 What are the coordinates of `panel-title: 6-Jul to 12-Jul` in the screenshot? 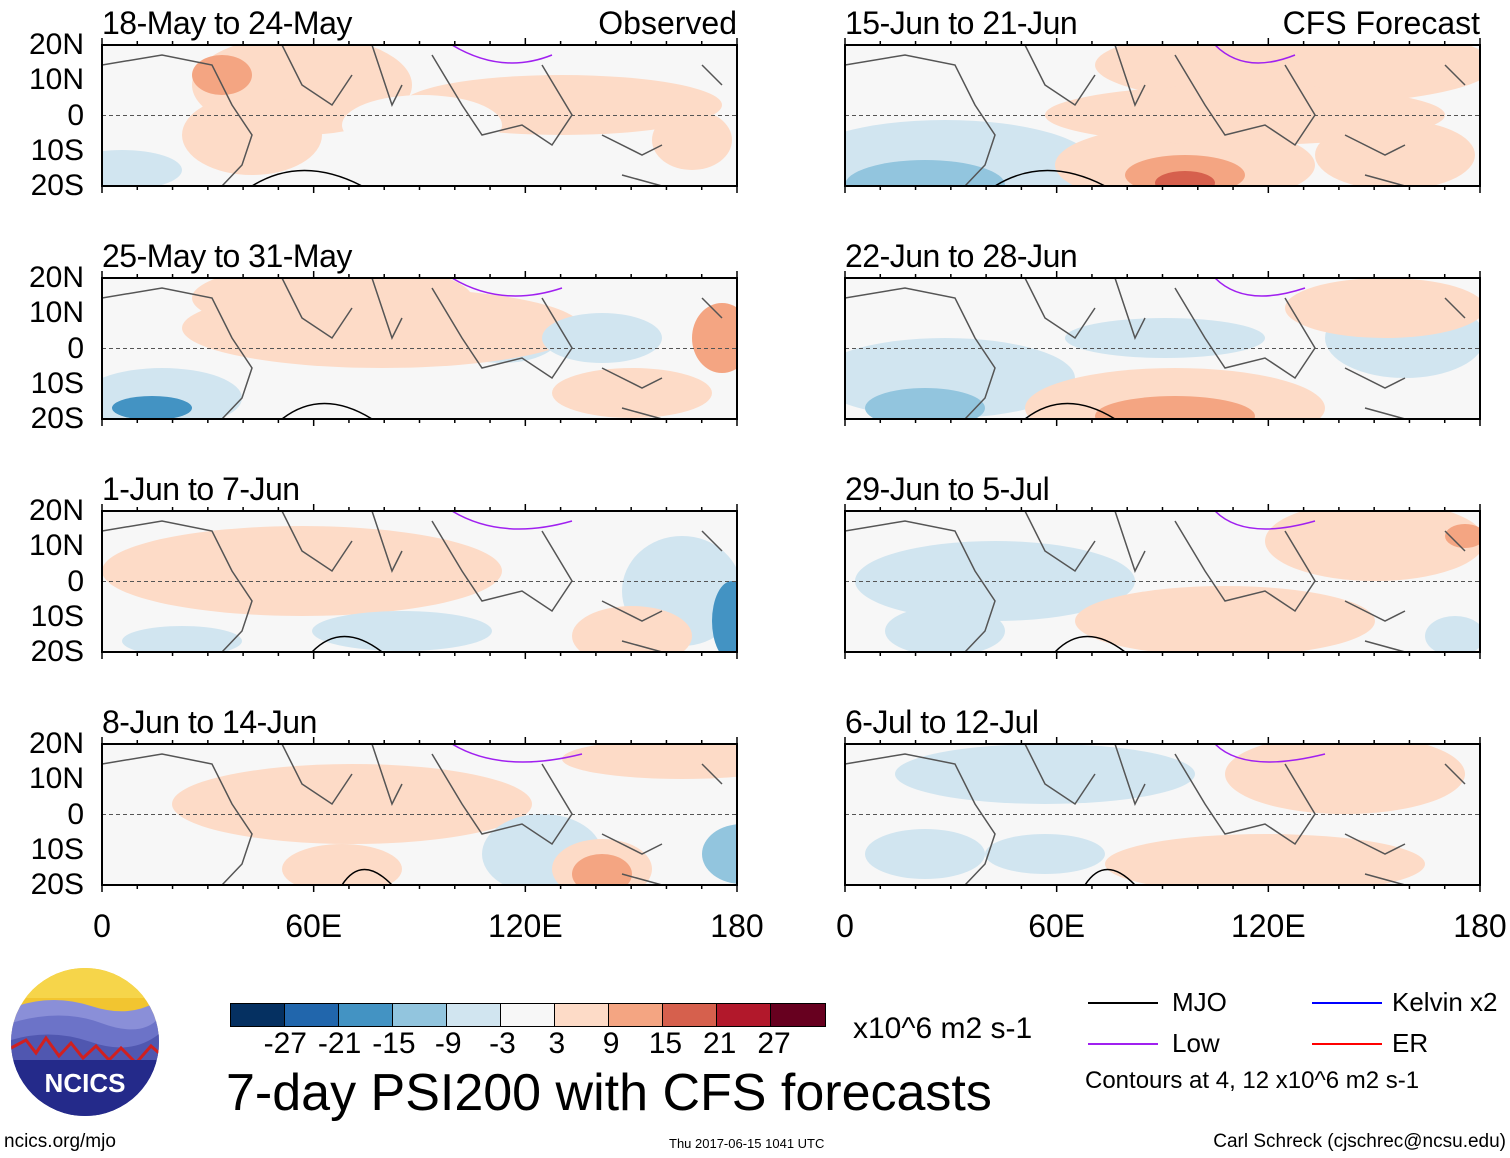 It's located at (942, 722).